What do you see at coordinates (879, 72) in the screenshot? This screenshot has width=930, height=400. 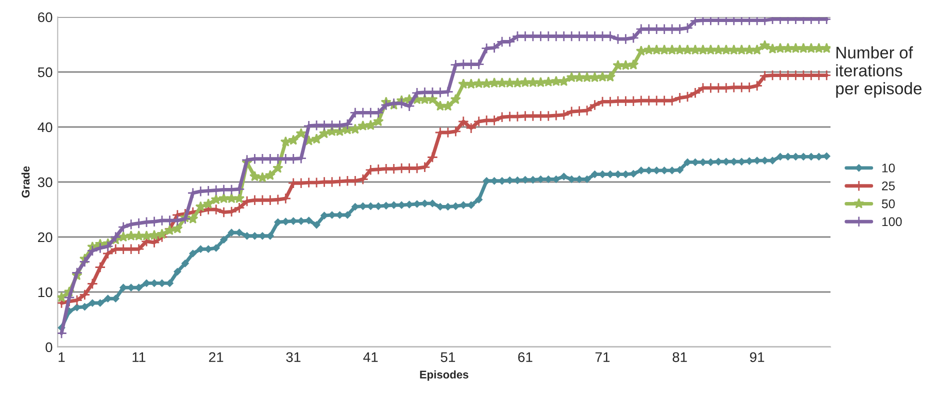 I see `legend-title: Number of iterations per episode` at bounding box center [879, 72].